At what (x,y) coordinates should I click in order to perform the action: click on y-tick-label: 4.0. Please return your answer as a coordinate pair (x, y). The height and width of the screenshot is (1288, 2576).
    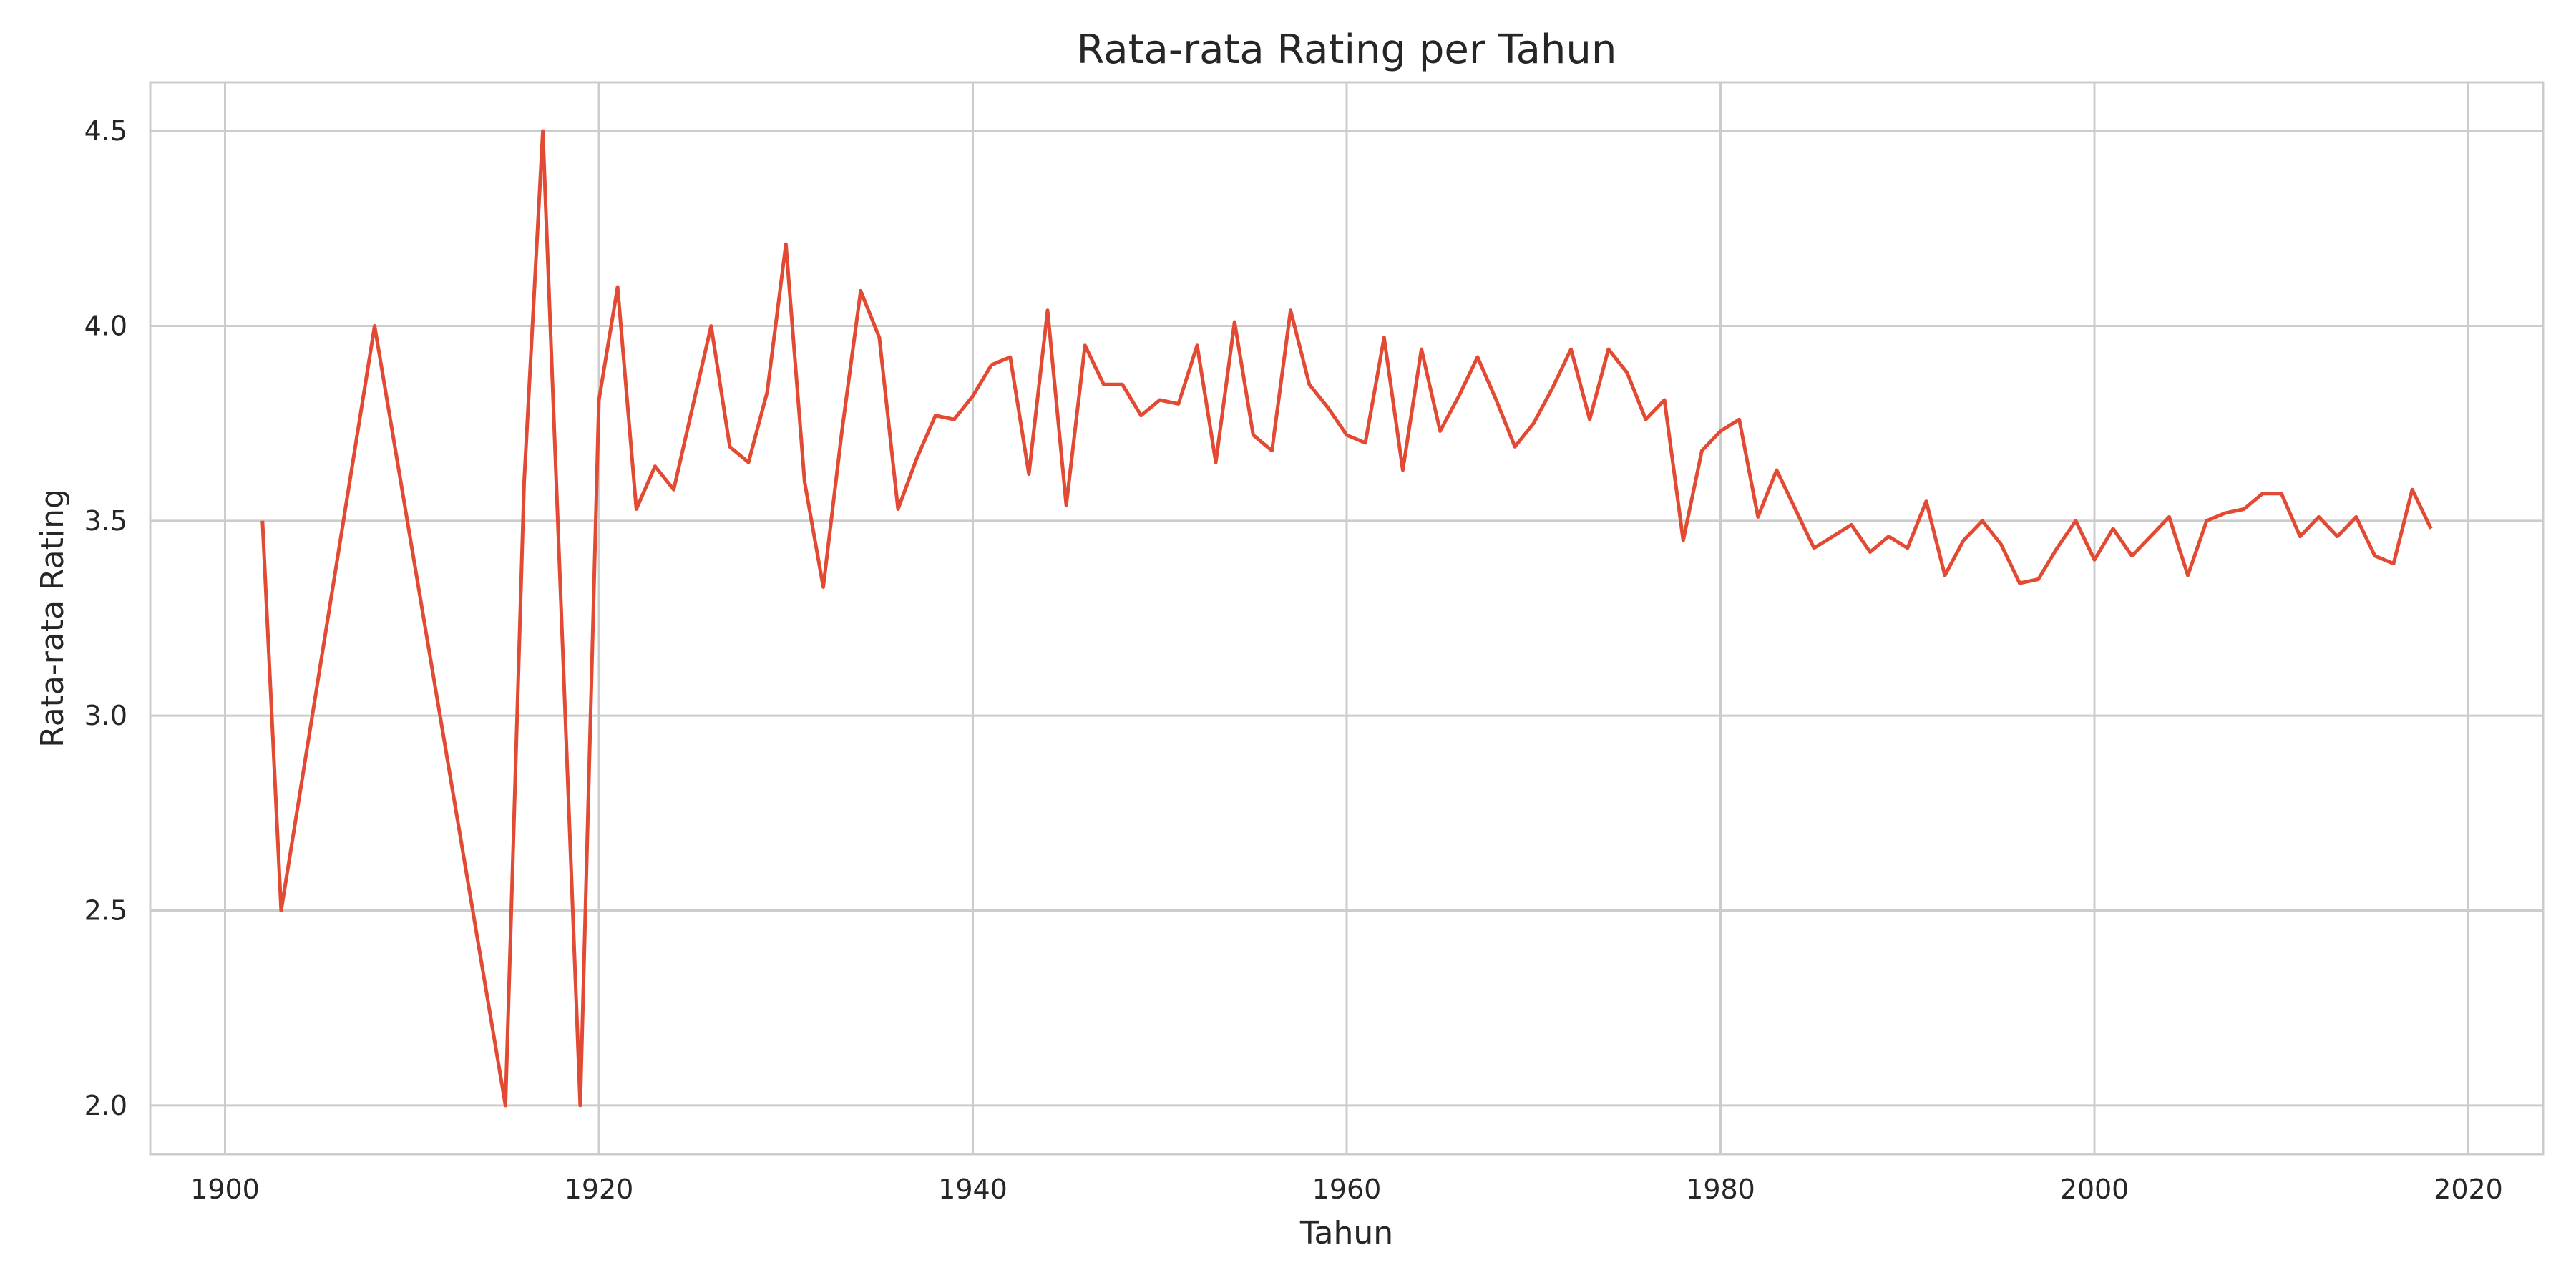
    Looking at the image, I should click on (105, 325).